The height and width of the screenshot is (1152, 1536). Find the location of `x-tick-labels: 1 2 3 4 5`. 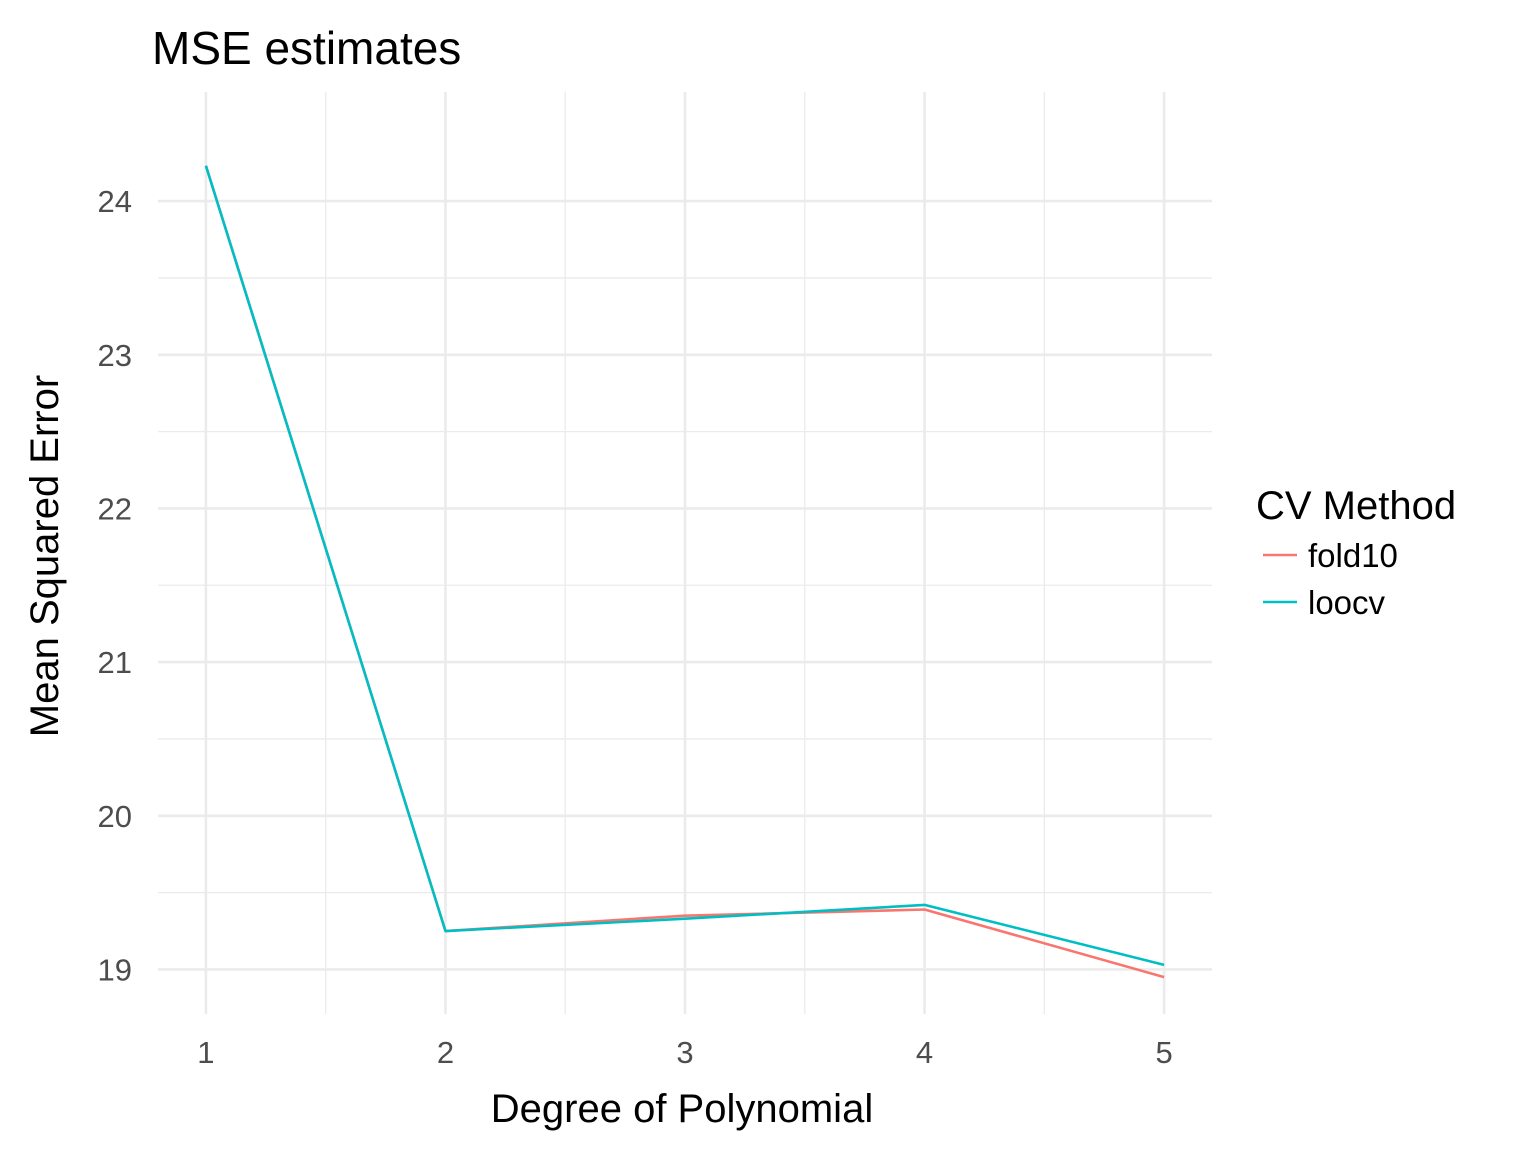

x-tick-labels: 1 2 3 4 5 is located at coordinates (684, 1052).